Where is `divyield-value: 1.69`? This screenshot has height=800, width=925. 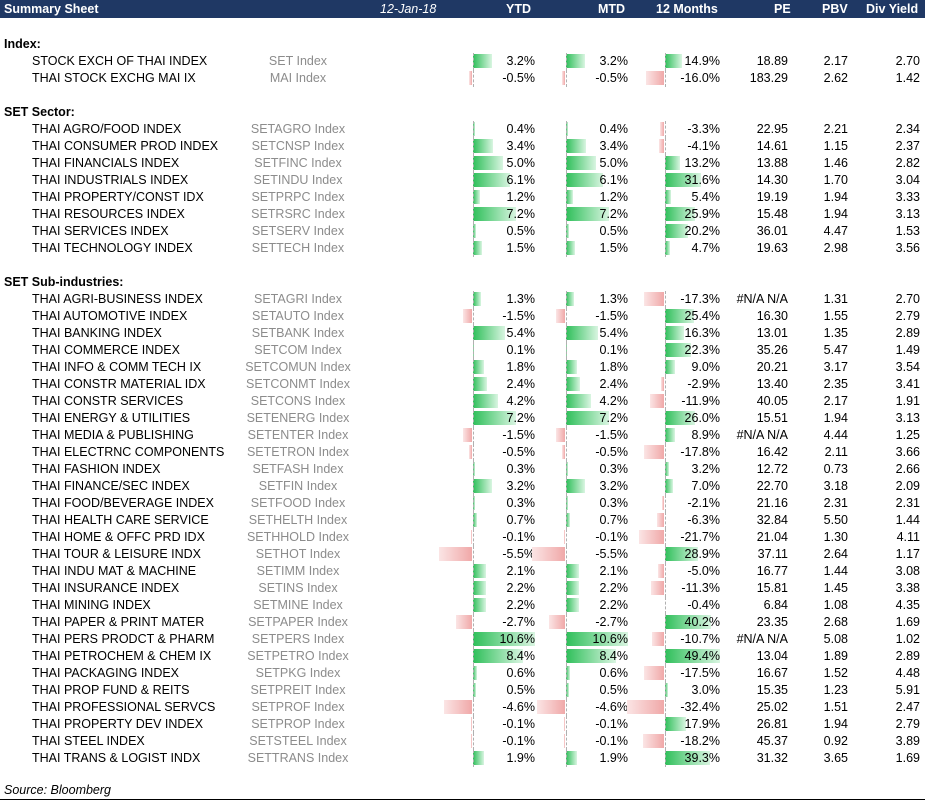 divyield-value: 1.69 is located at coordinates (907, 622).